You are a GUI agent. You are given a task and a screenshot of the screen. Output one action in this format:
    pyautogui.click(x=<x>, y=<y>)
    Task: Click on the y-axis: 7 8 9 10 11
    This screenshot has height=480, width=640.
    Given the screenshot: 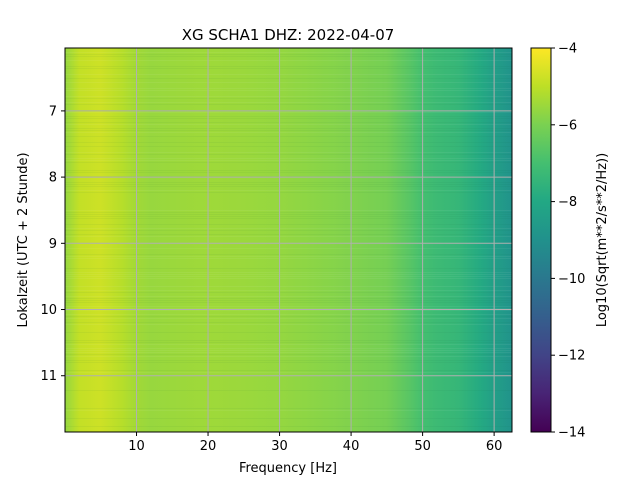 What is the action you would take?
    pyautogui.click(x=52, y=244)
    